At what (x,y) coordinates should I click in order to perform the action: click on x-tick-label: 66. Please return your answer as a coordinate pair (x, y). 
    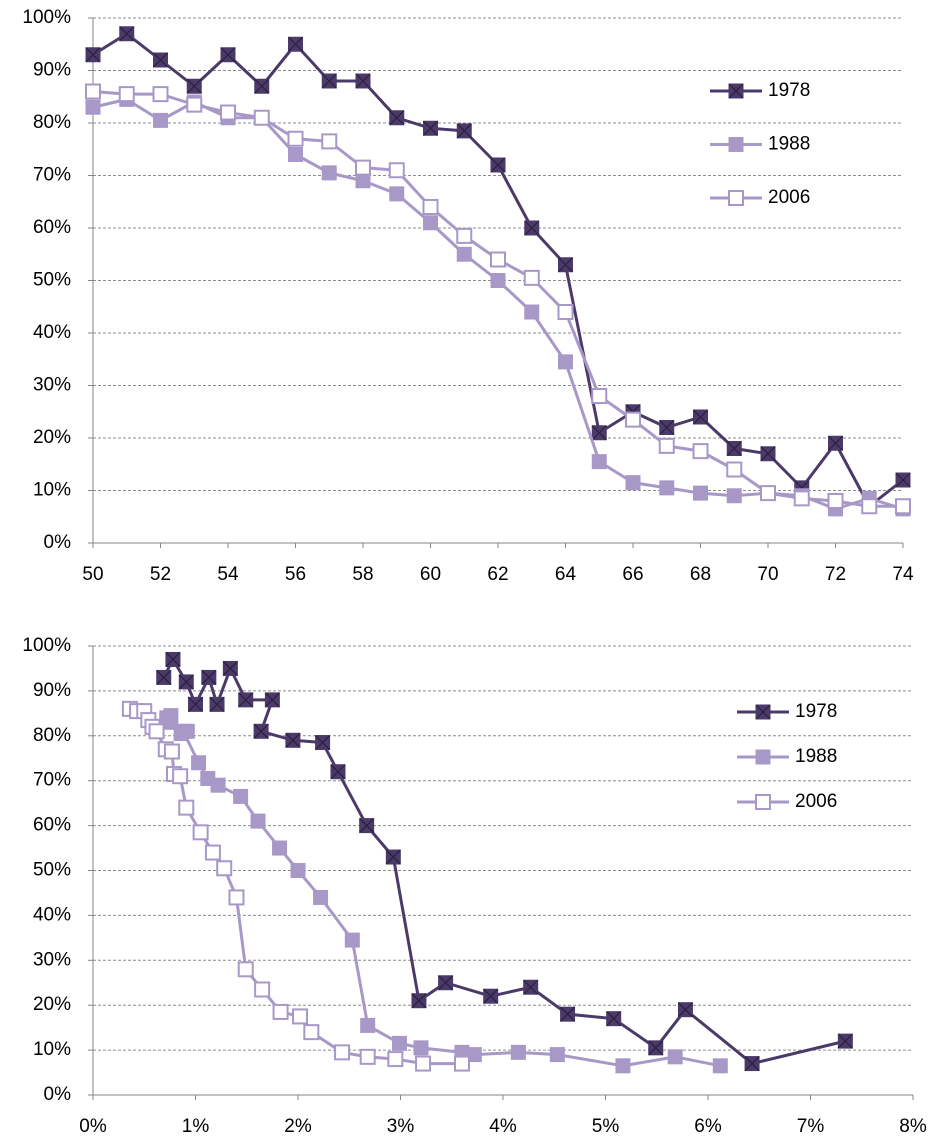
    Looking at the image, I should click on (632, 574).